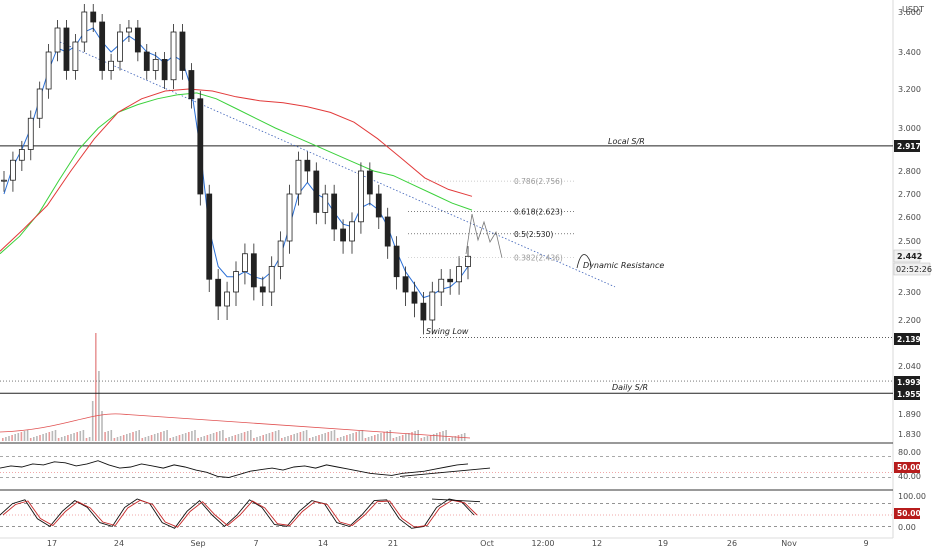  What do you see at coordinates (458, 543) in the screenshot?
I see `time-tick-labels: 17 24 Sep 7 14 21 Oct 12:00 12 19 26 Nov 9` at bounding box center [458, 543].